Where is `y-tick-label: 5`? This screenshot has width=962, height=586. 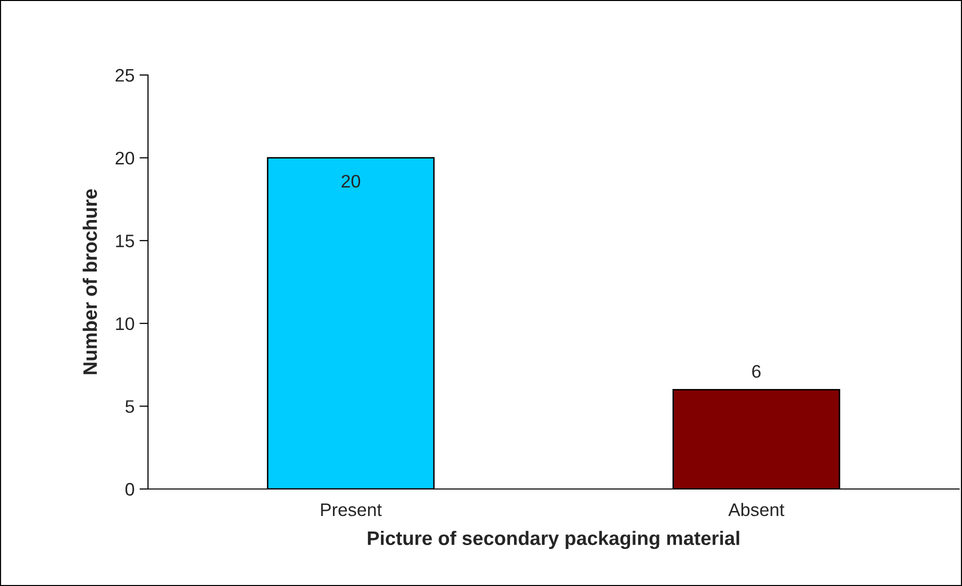
y-tick-label: 5 is located at coordinates (129, 406).